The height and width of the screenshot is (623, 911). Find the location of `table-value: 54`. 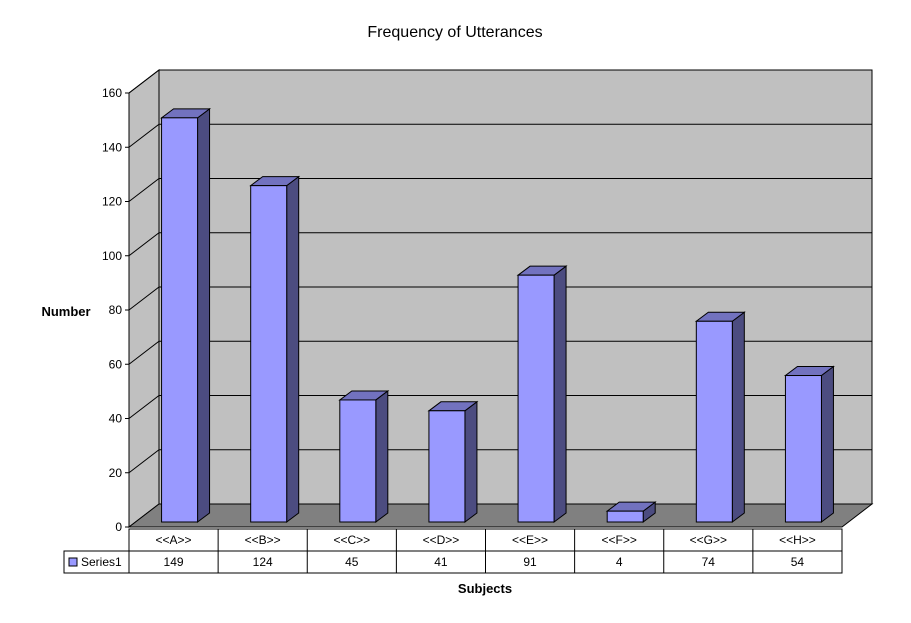

table-value: 54 is located at coordinates (798, 562).